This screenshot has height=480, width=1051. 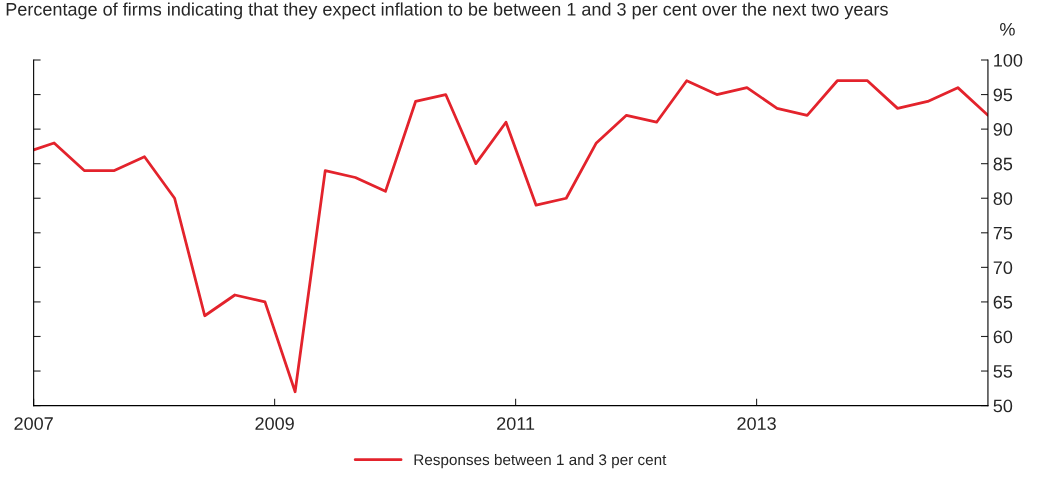 I want to click on y-tick-label: 75, so click(x=1003, y=233).